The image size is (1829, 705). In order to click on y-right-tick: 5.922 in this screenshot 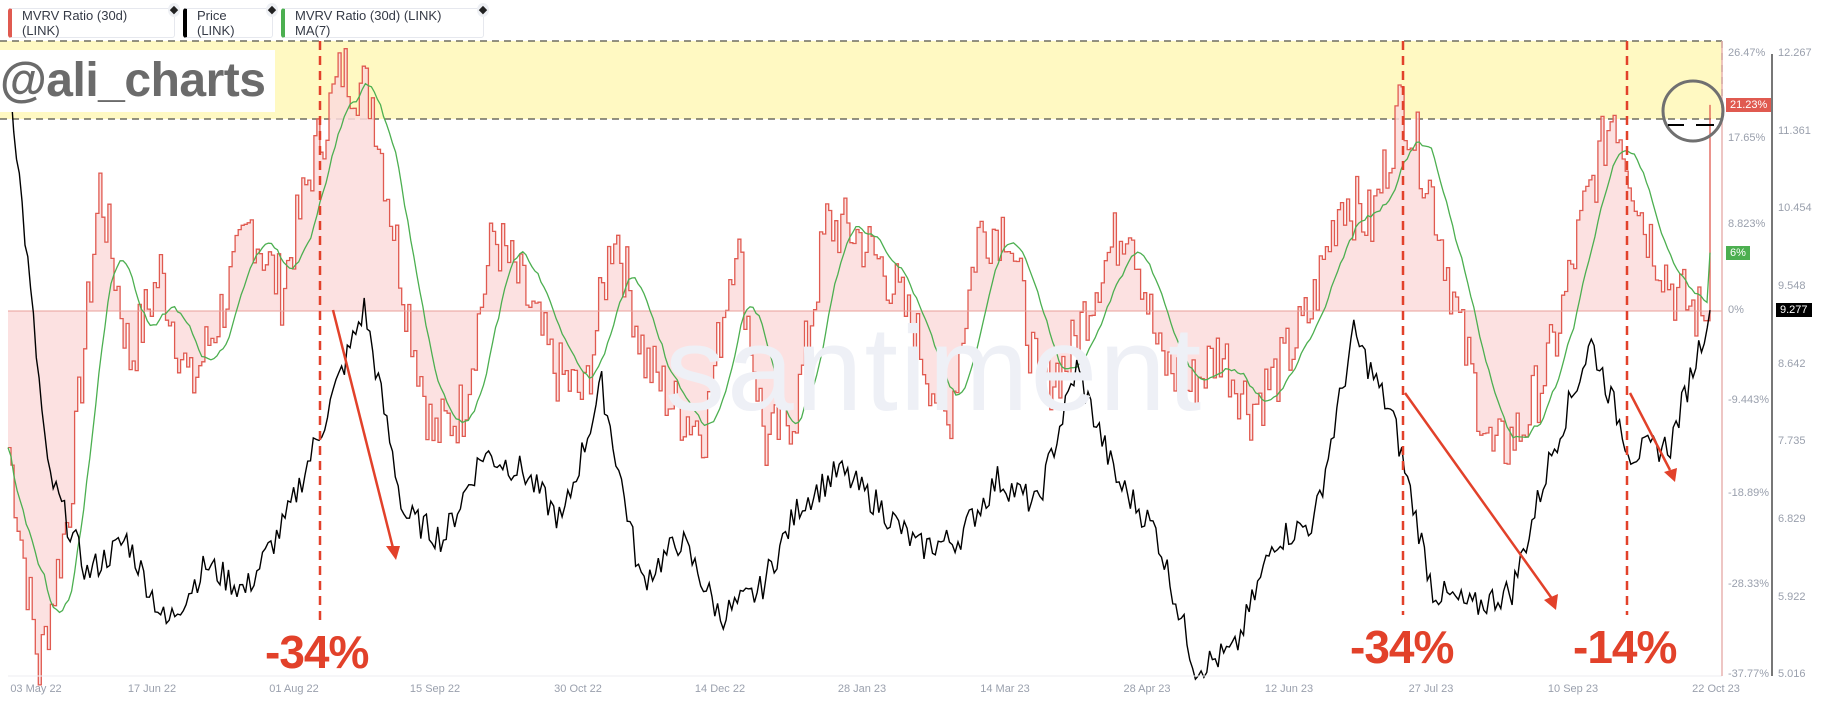, I will do `click(1792, 597)`.